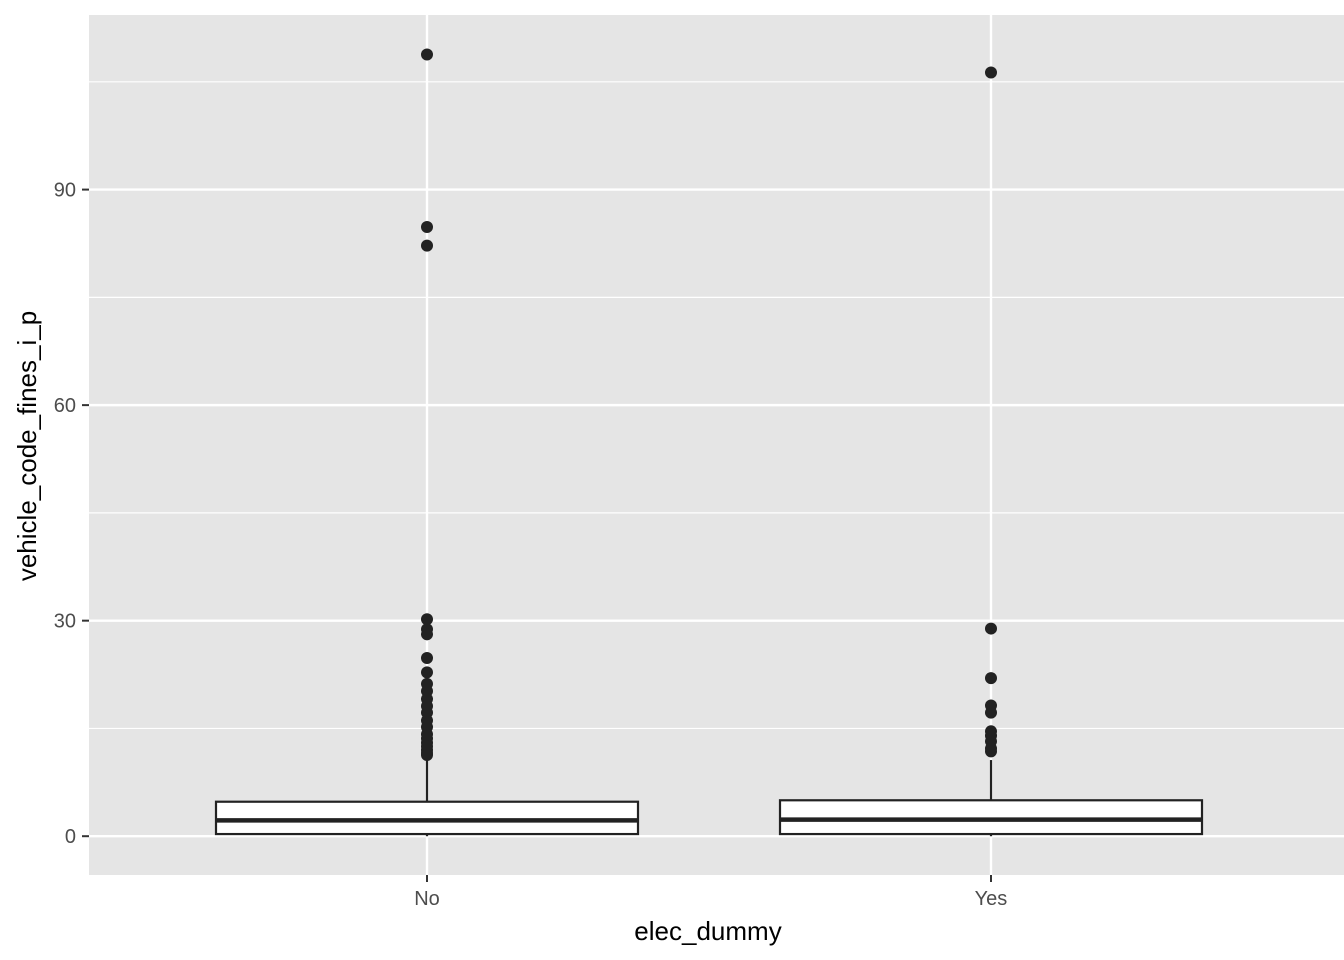 The image size is (1344, 960). I want to click on y-tick-label: 0, so click(70, 837).